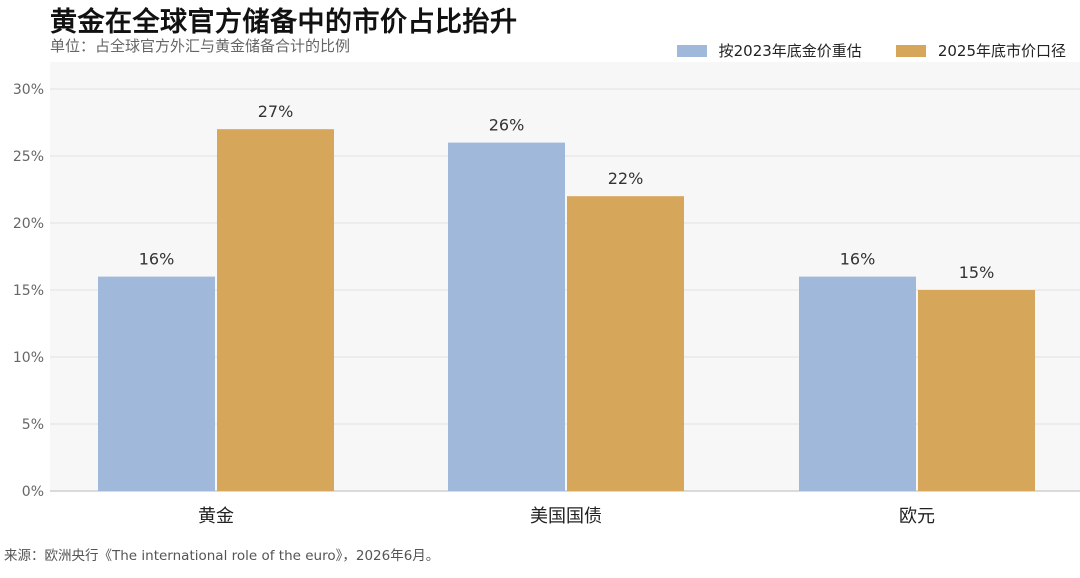 The height and width of the screenshot is (578, 1080). What do you see at coordinates (28, 358) in the screenshot?
I see `y-tick-label: 10%` at bounding box center [28, 358].